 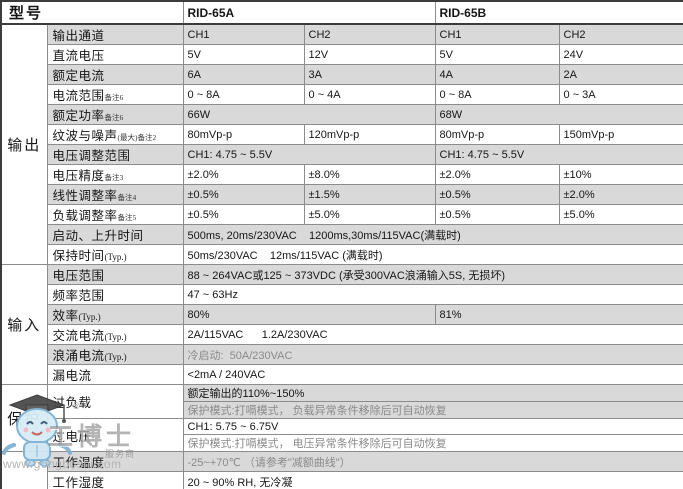 I want to click on spec-value: 0 ~ 4A, so click(x=369, y=94).